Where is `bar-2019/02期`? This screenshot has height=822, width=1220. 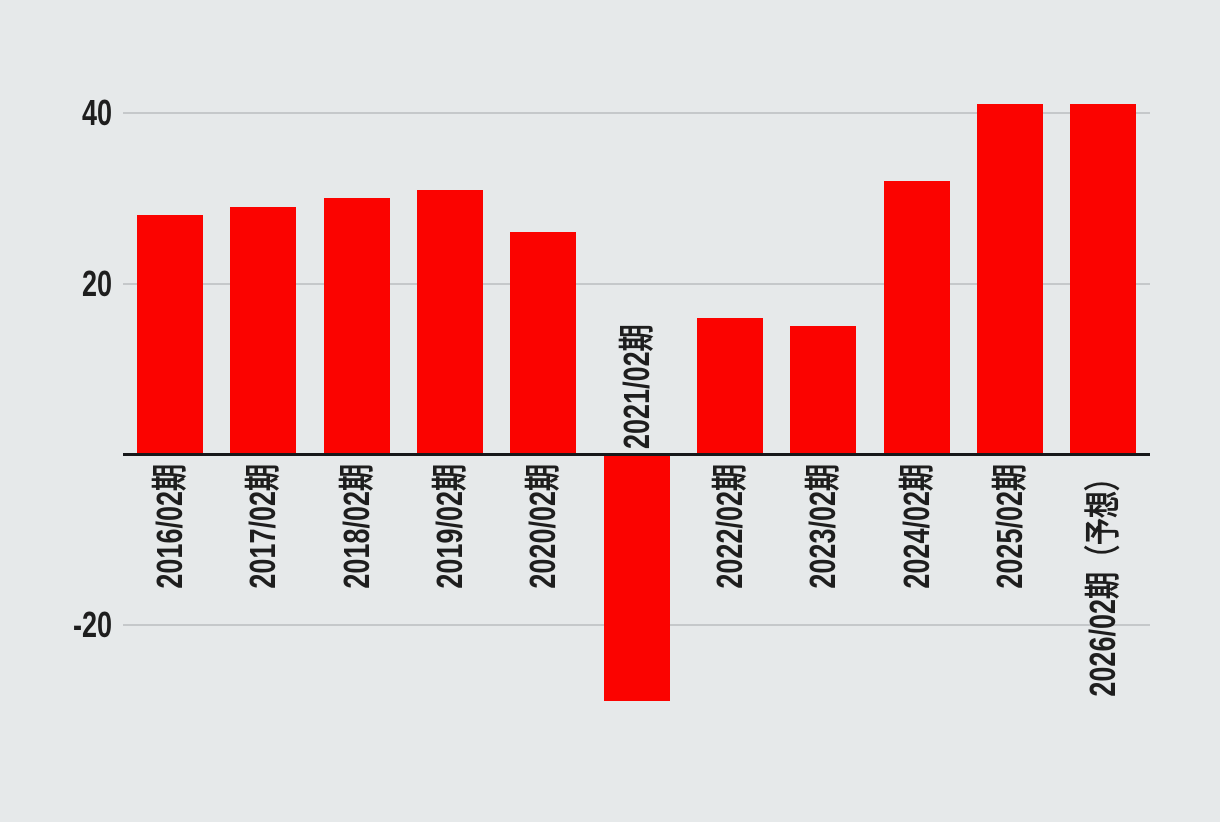 bar-2019/02期 is located at coordinates (450, 322).